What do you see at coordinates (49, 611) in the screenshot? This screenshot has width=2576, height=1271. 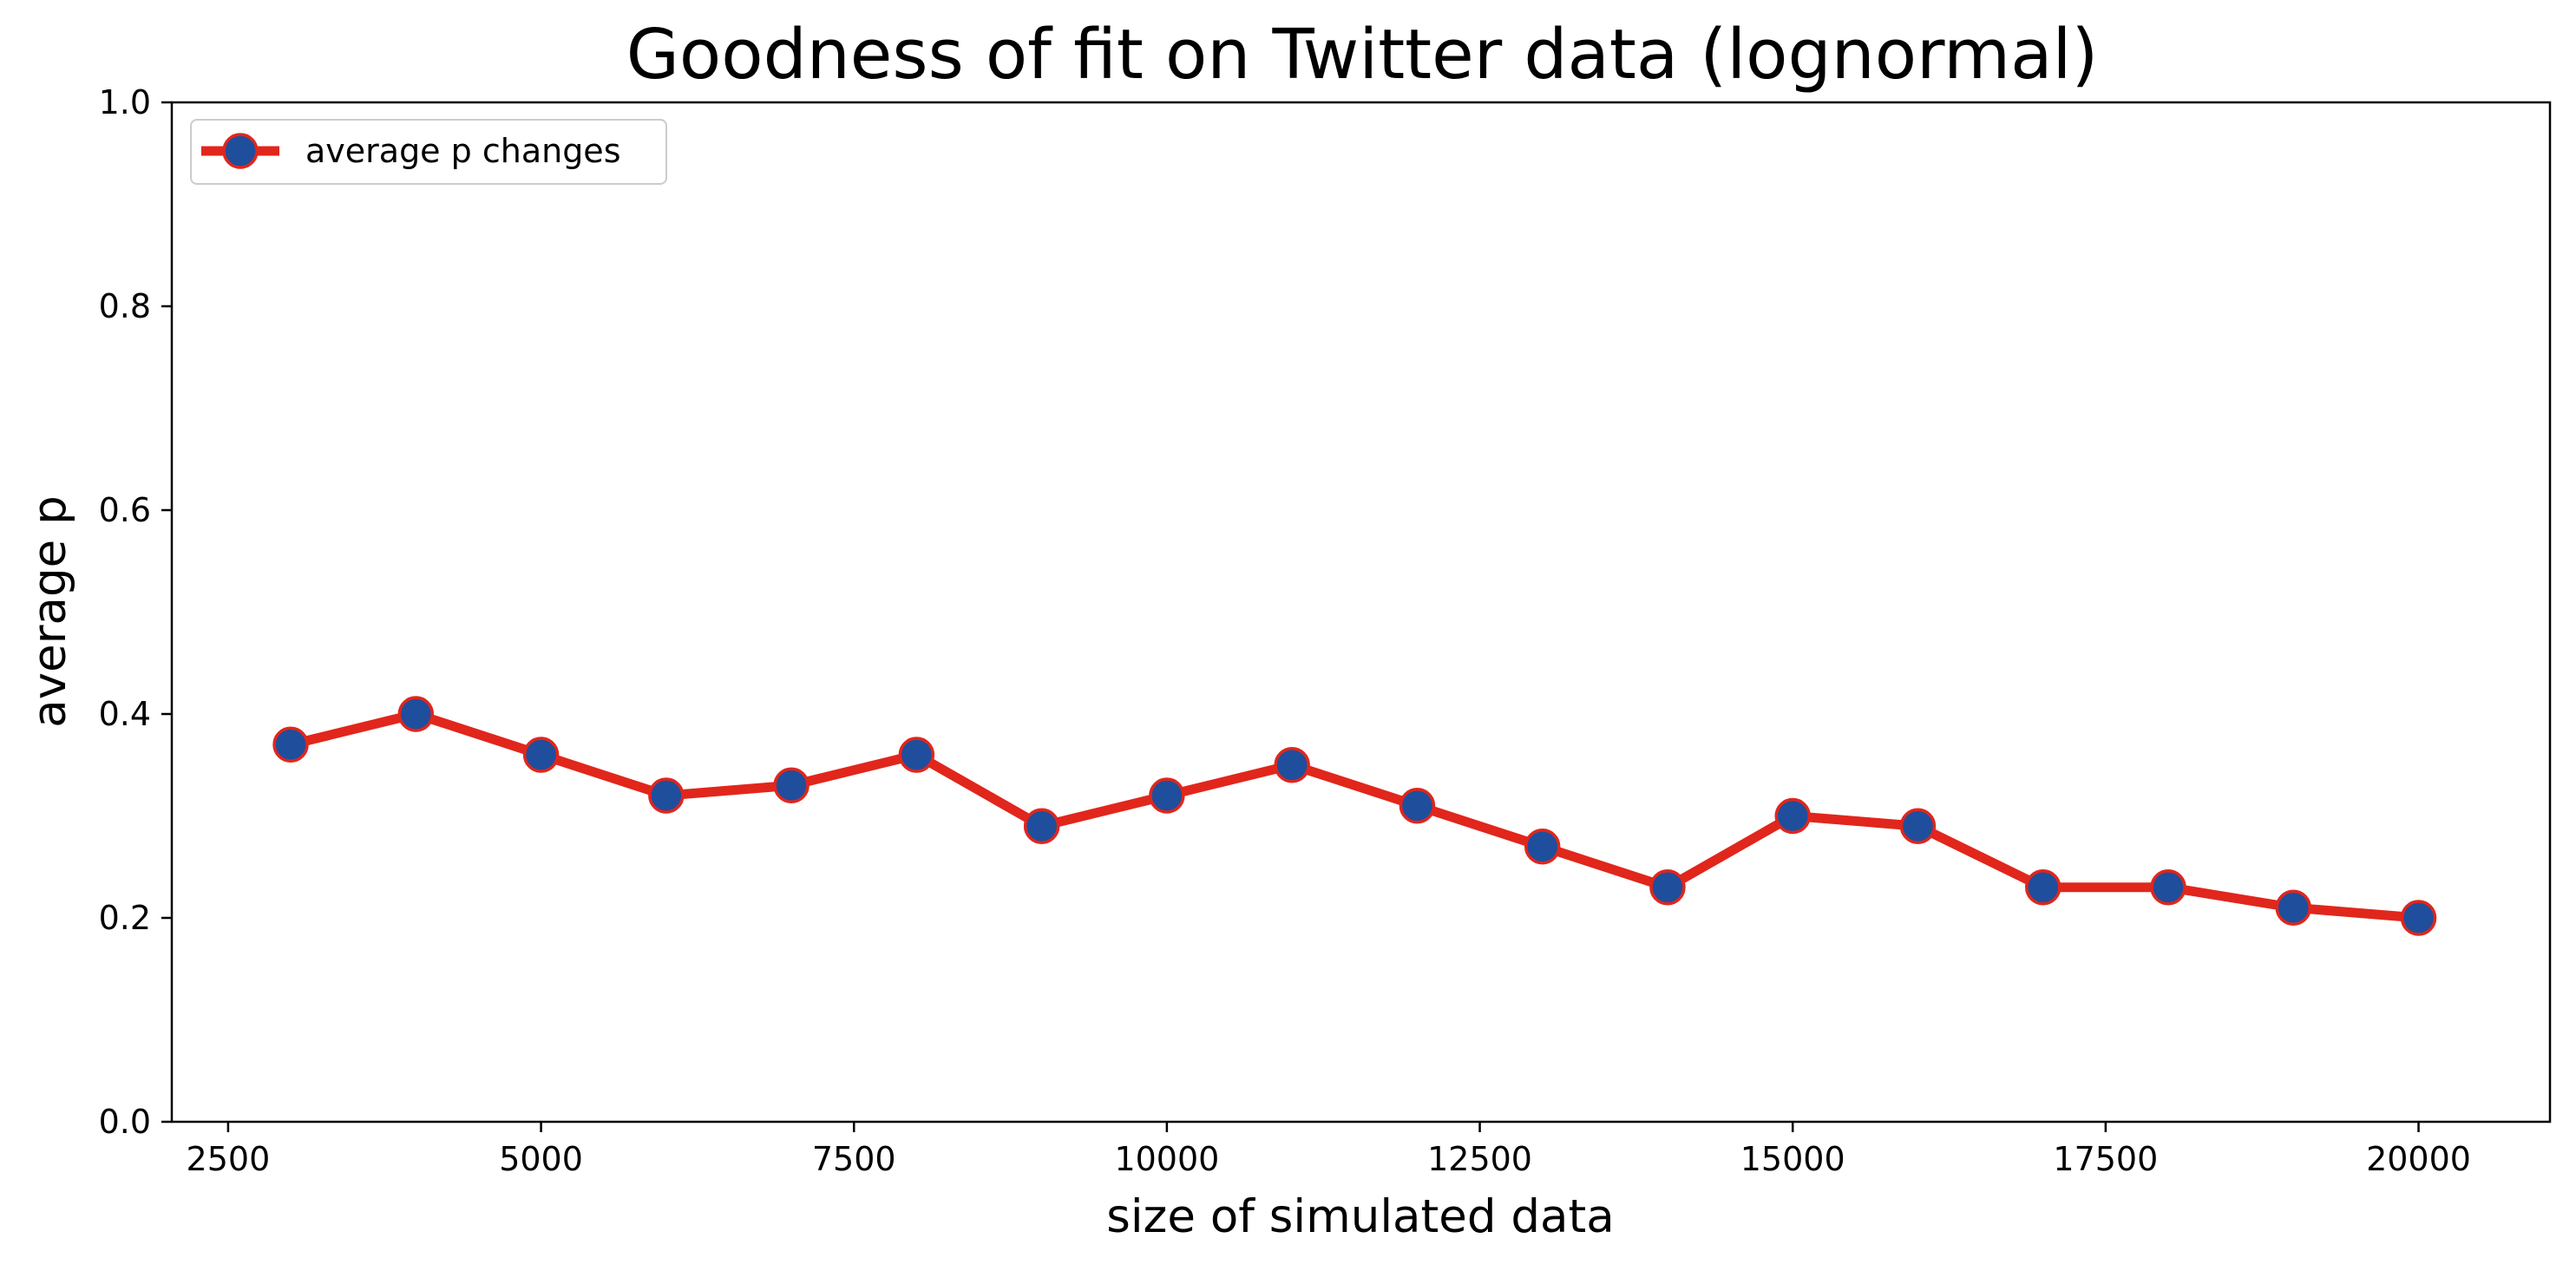 I see `y-axis-label: average p` at bounding box center [49, 611].